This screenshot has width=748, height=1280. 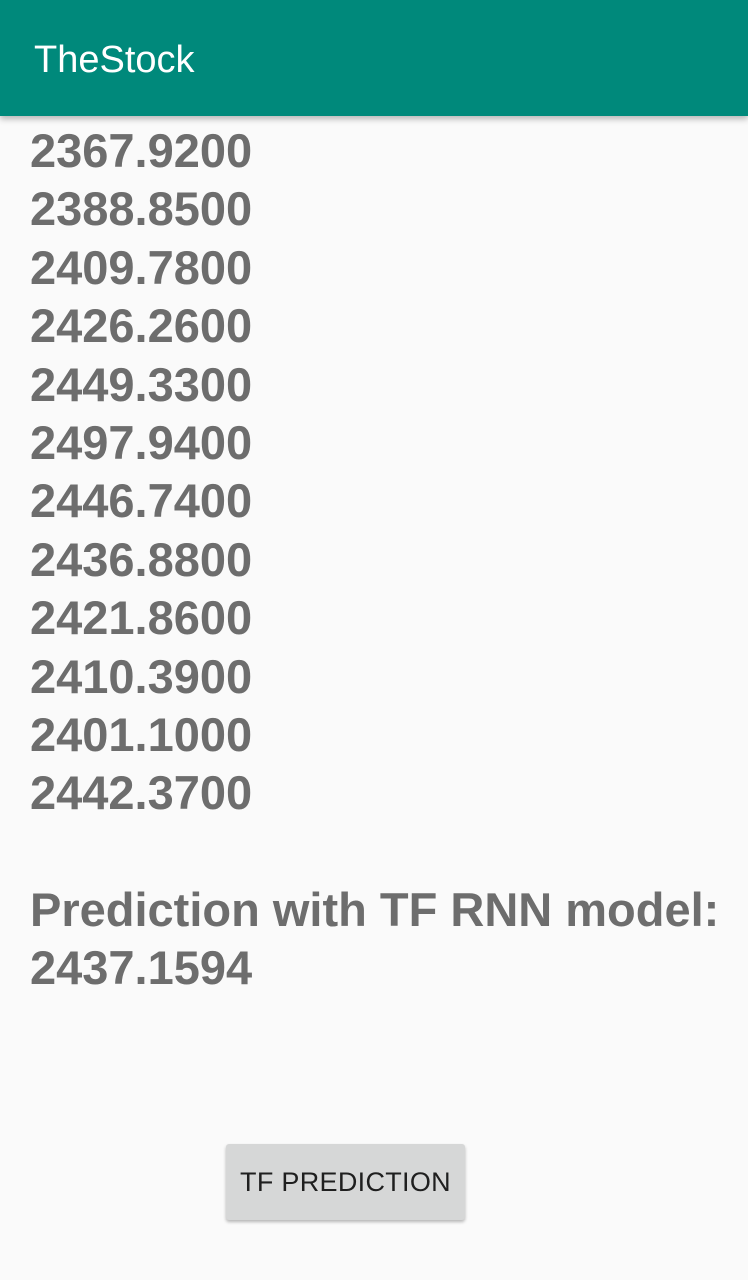 What do you see at coordinates (141, 618) in the screenshot?
I see `price-item: 2421.8600` at bounding box center [141, 618].